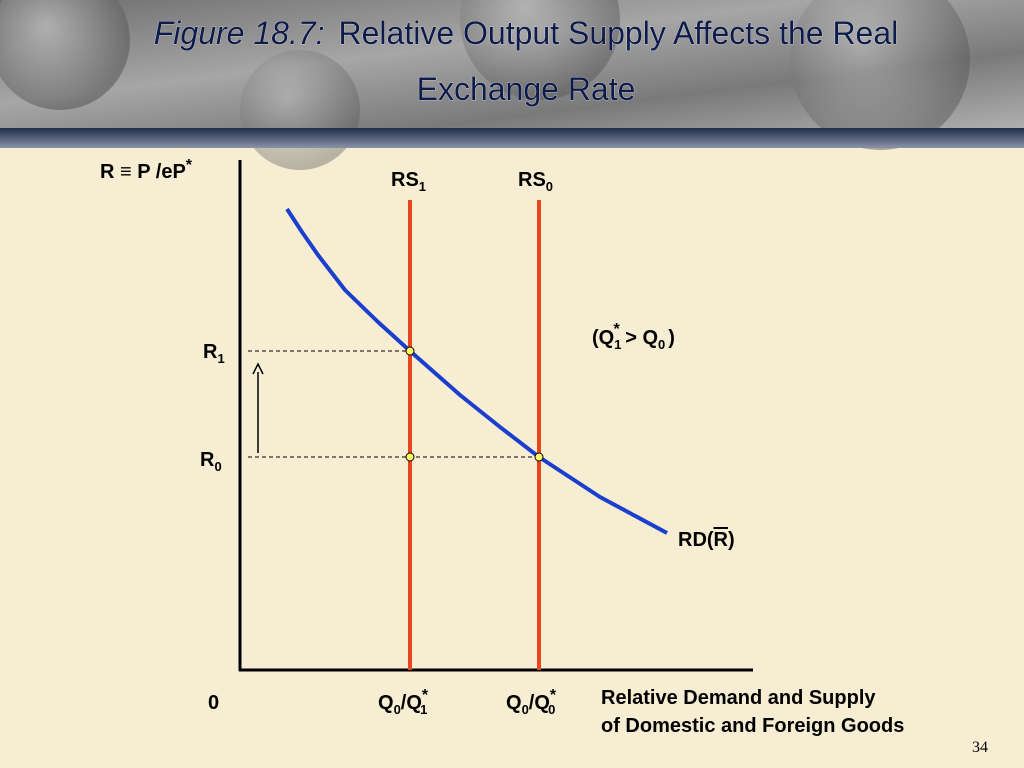  I want to click on label-text: RD(, so click(696, 540).